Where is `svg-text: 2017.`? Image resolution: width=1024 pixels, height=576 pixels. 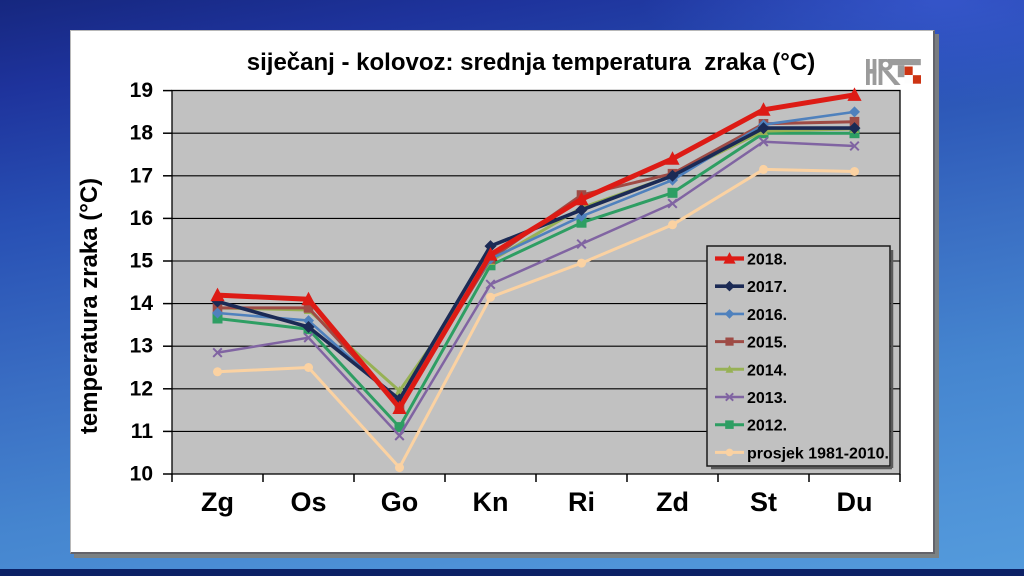 svg-text: 2017. is located at coordinates (767, 287).